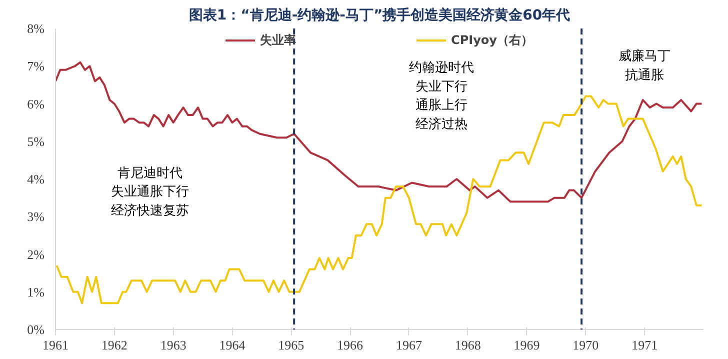 The width and height of the screenshot is (728, 359). What do you see at coordinates (36, 329) in the screenshot?
I see `y-tick-label: 0%` at bounding box center [36, 329].